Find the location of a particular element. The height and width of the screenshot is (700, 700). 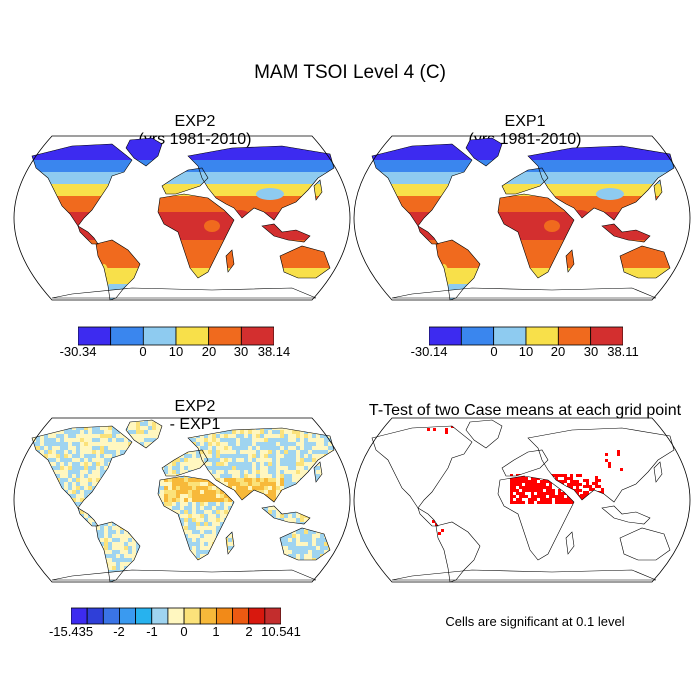

colorbar-exp2-ticks: -30.34 0 10 20 30 38.14 is located at coordinates (175, 352).